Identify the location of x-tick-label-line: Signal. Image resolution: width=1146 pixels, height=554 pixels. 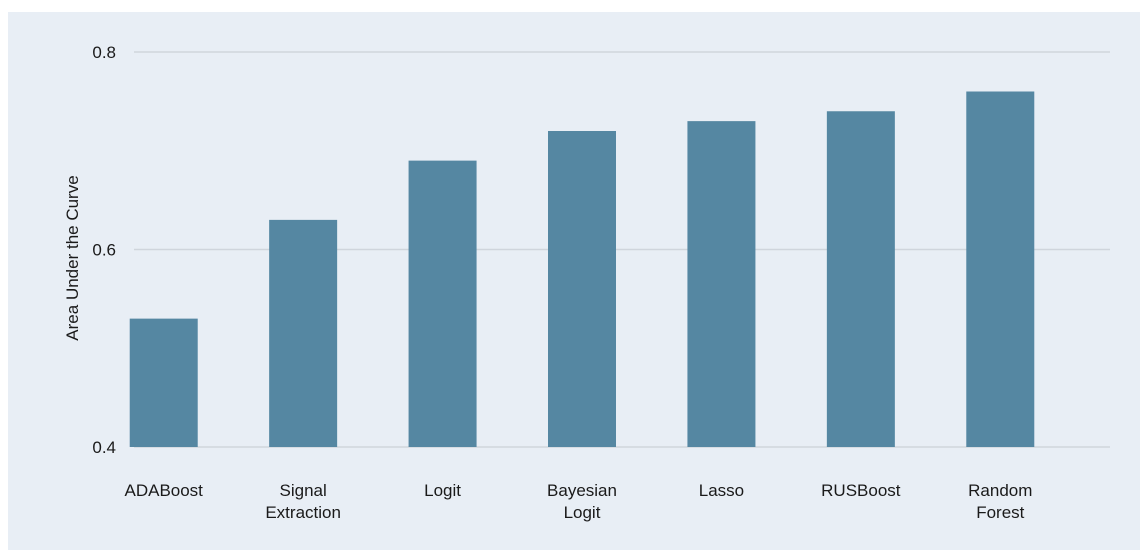
(303, 490).